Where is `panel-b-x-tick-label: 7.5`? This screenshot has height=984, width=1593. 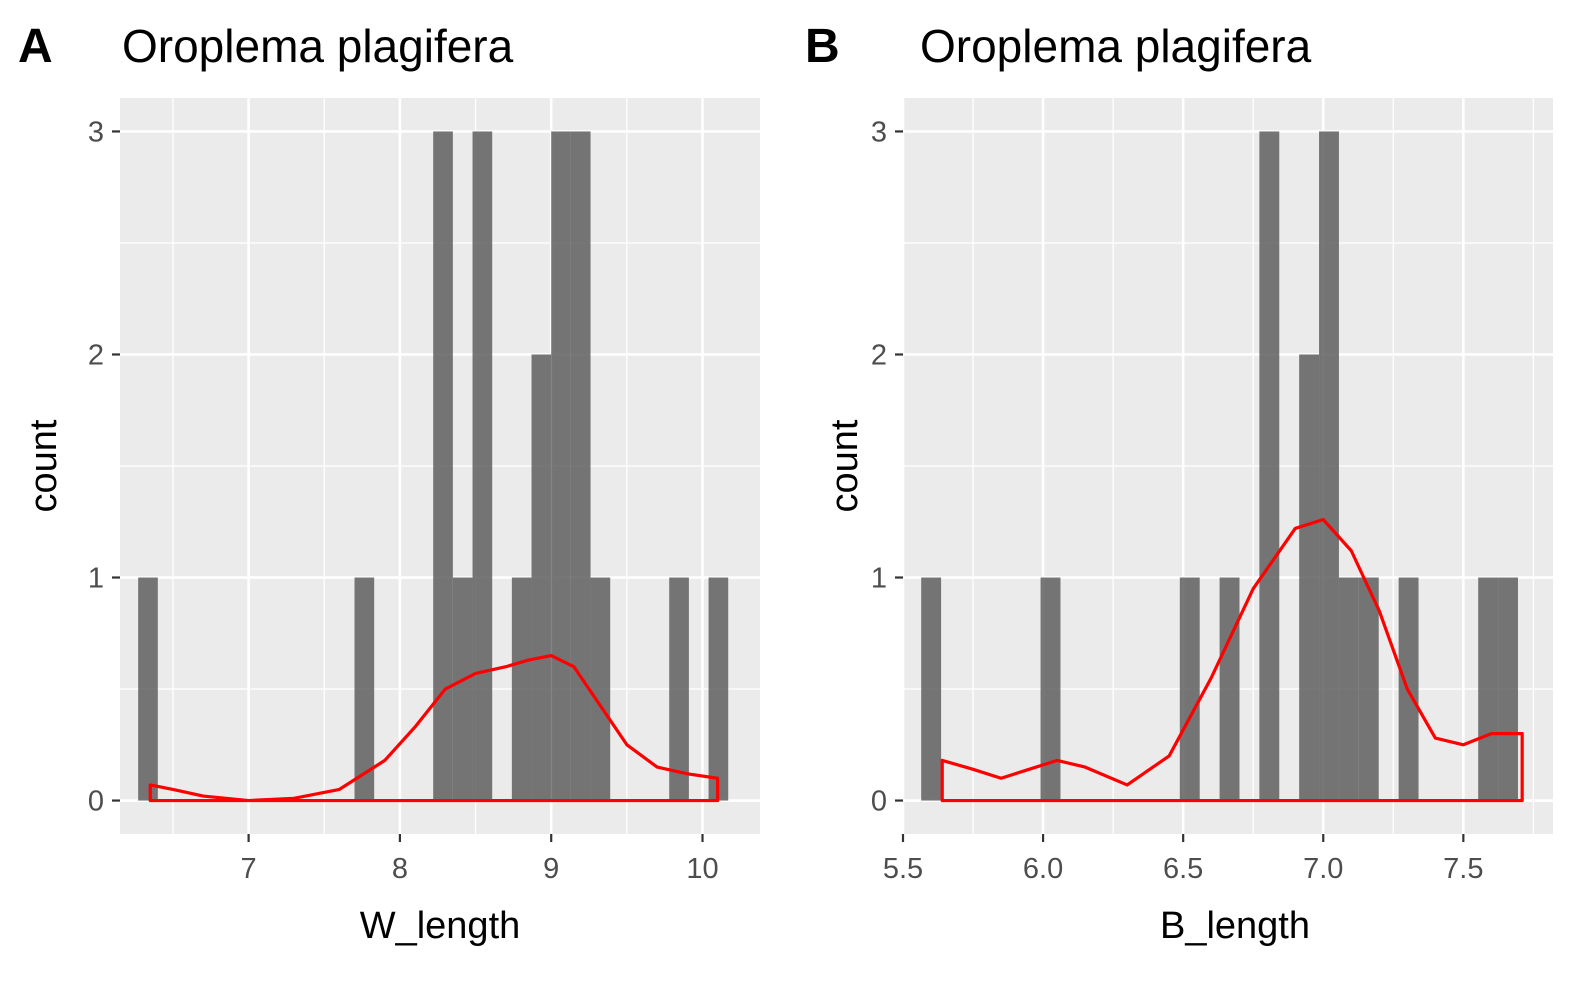 panel-b-x-tick-label: 7.5 is located at coordinates (1463, 869).